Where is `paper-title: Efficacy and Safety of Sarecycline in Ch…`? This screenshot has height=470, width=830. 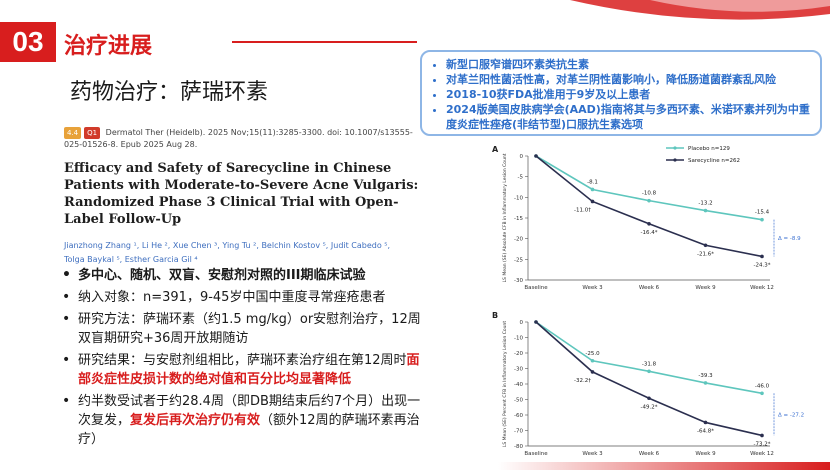 paper-title: Efficacy and Safety of Sarecycline in Ch… is located at coordinates (241, 194).